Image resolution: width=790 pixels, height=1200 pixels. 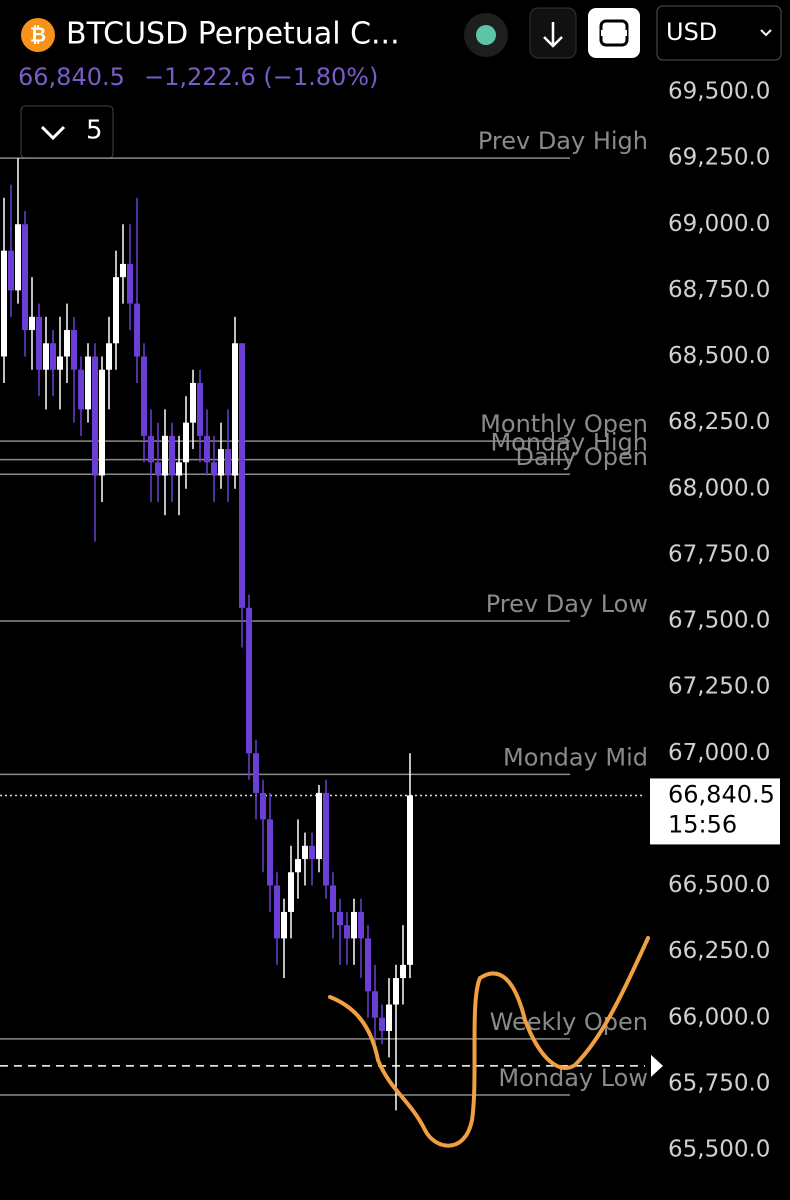 What do you see at coordinates (719, 158) in the screenshot?
I see `y-tick-label: 69,250.0` at bounding box center [719, 158].